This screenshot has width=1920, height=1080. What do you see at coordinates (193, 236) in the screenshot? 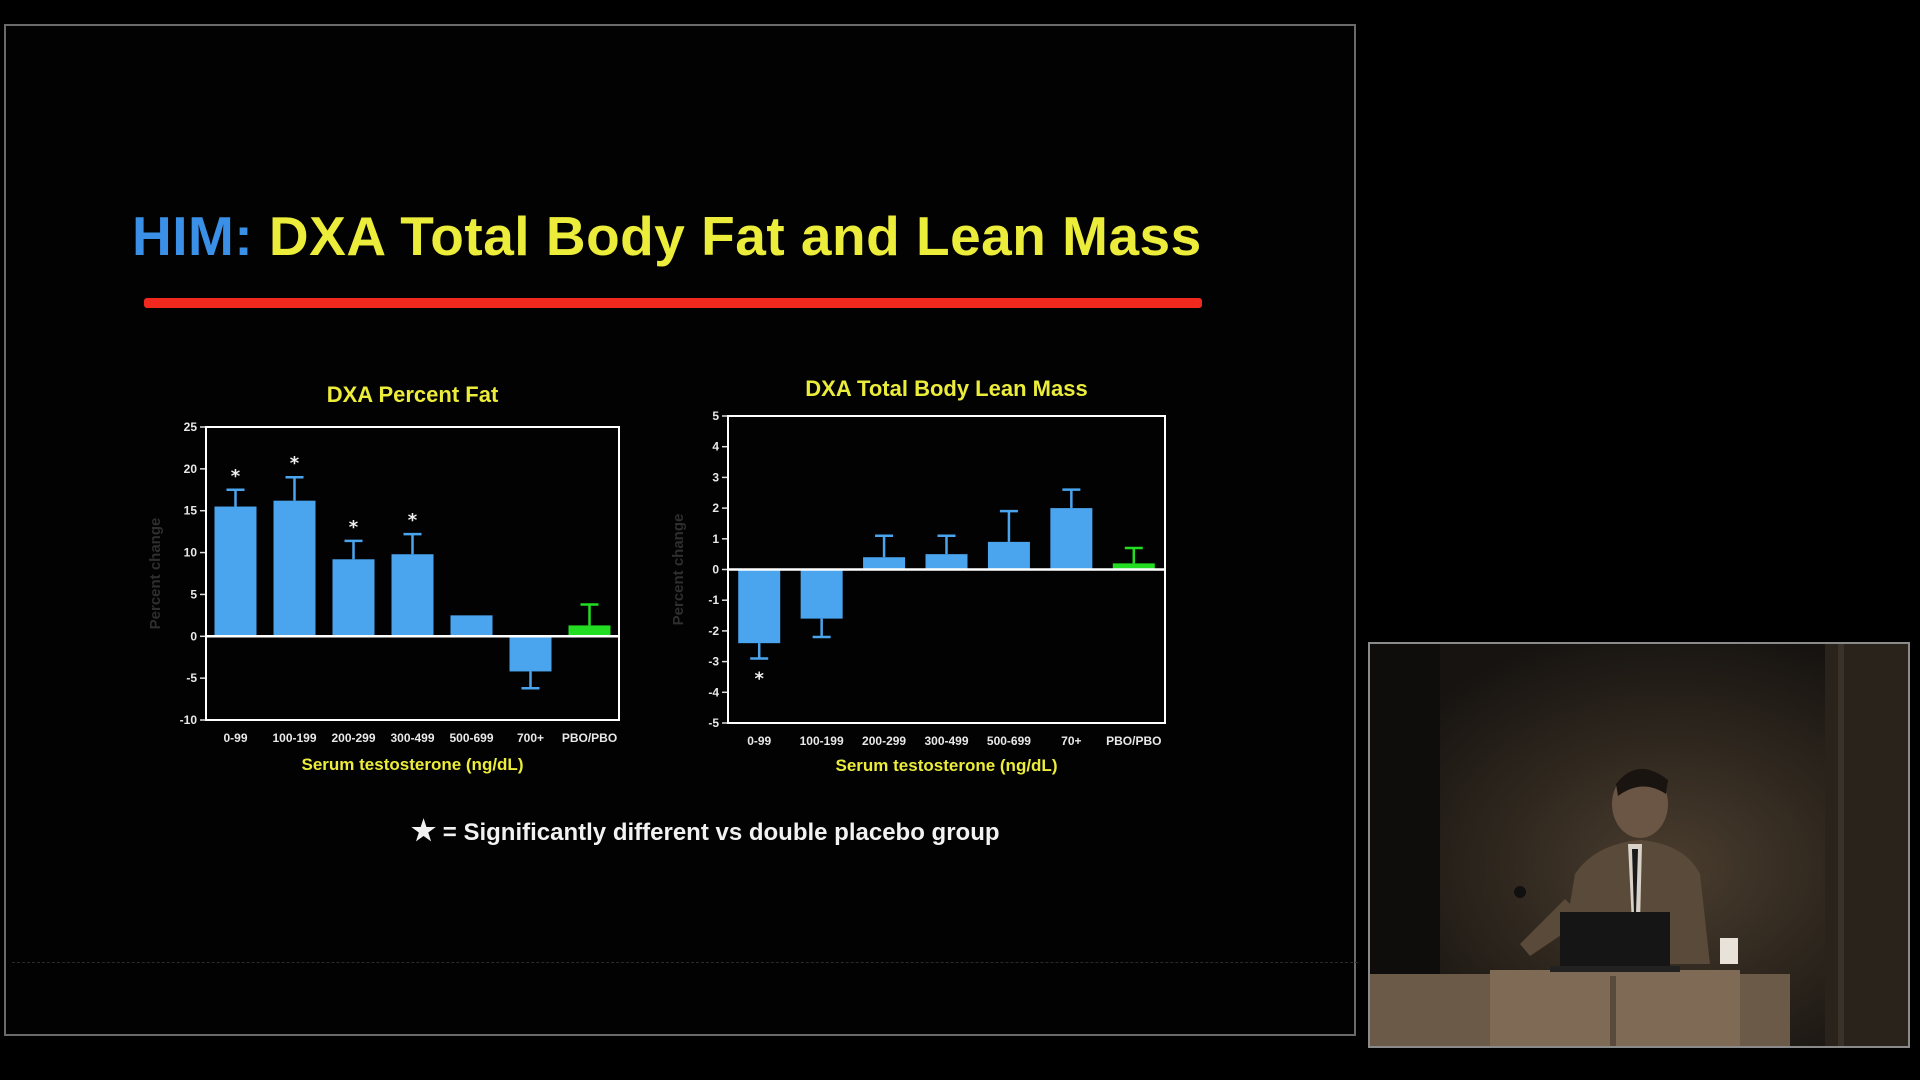
I see `slide-title-prefix: HIM:` at bounding box center [193, 236].